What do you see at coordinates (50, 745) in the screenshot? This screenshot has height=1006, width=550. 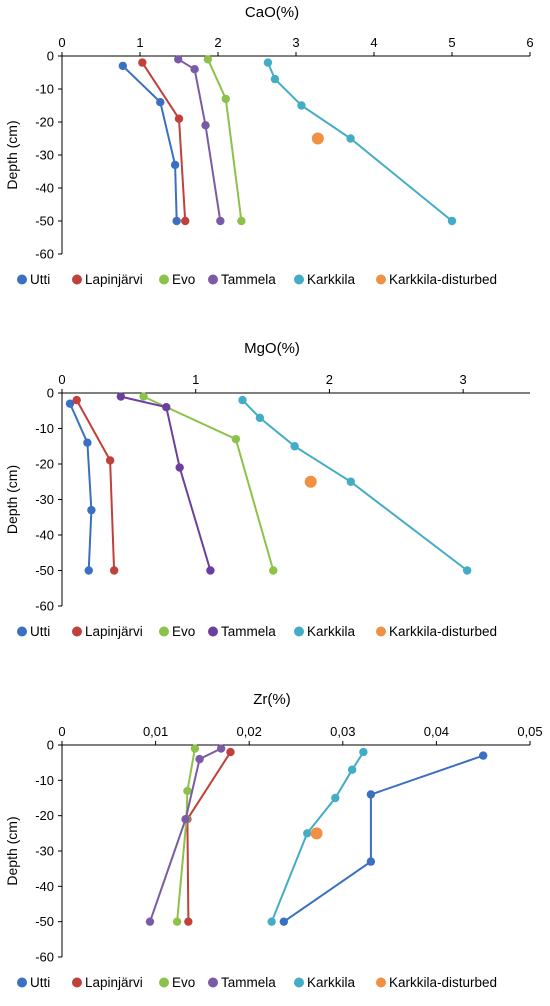 I see `y-tick-label: 0` at bounding box center [50, 745].